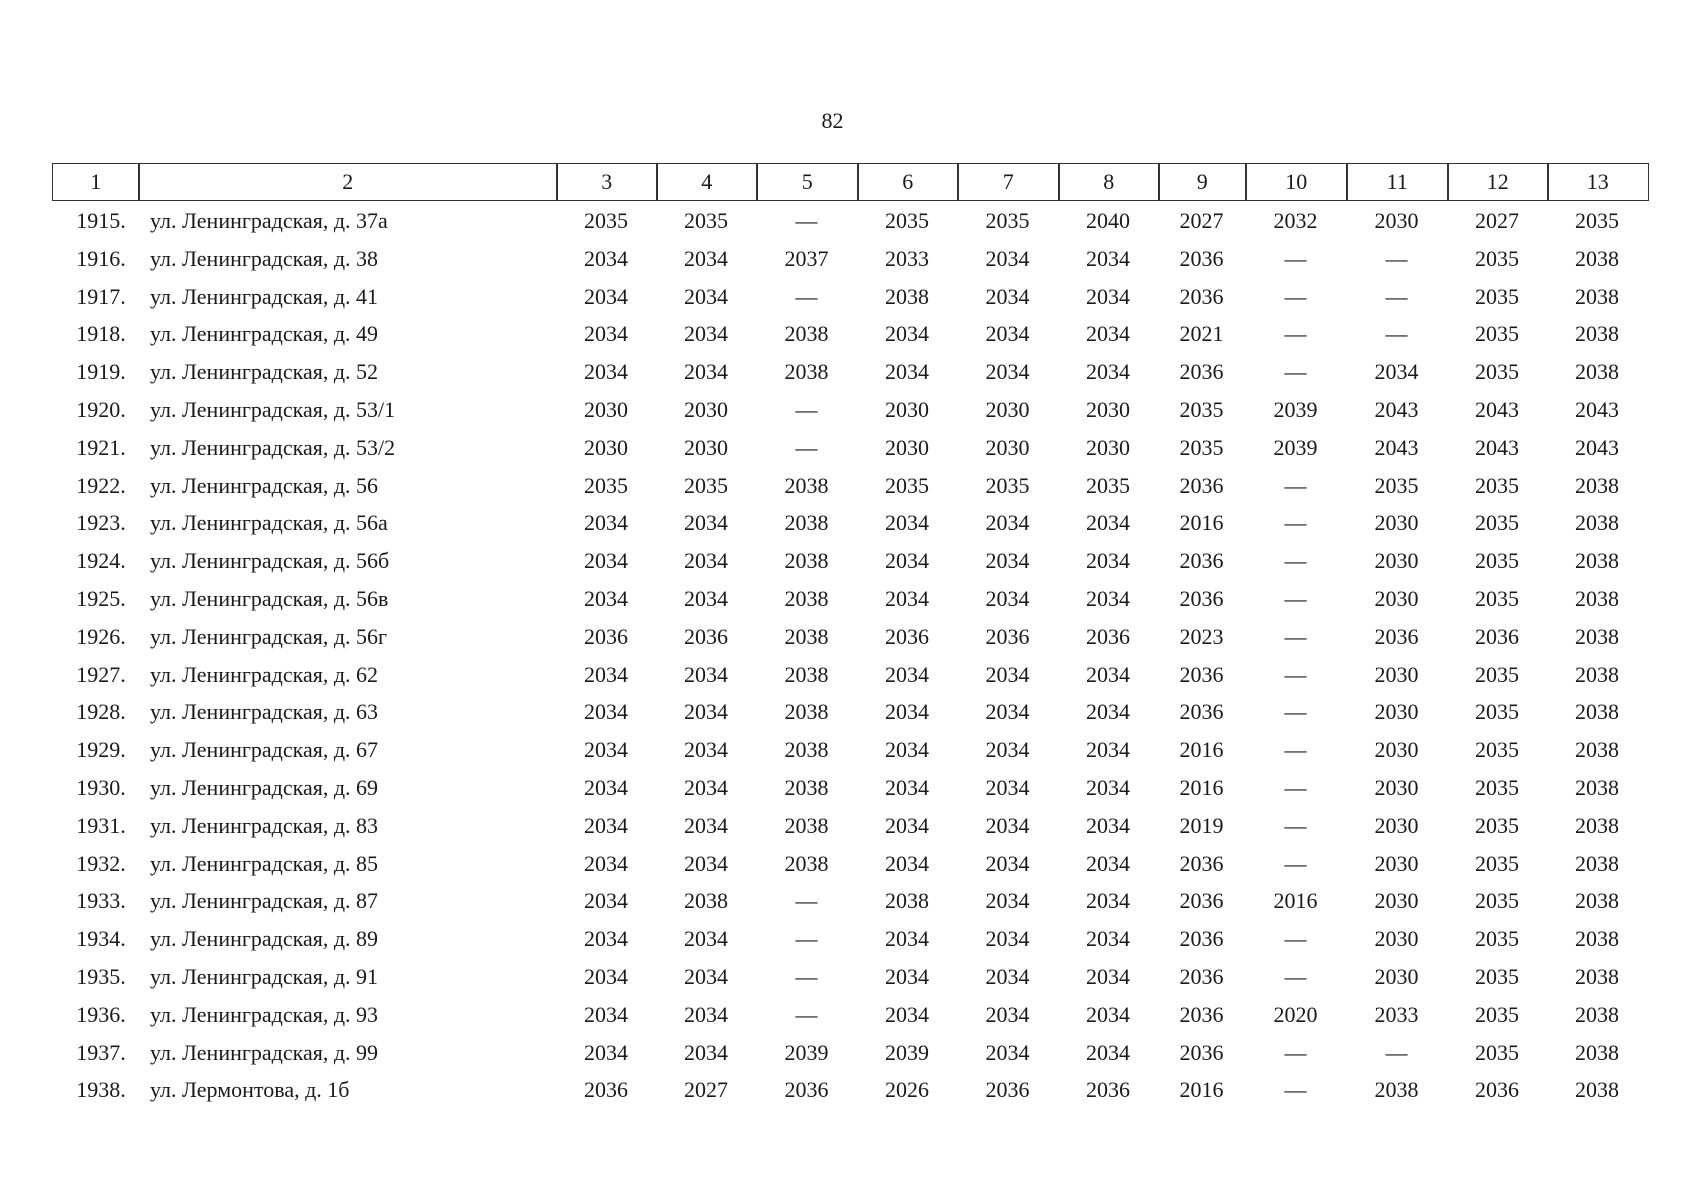  What do you see at coordinates (101, 561) in the screenshot?
I see `row-number: 1924.` at bounding box center [101, 561].